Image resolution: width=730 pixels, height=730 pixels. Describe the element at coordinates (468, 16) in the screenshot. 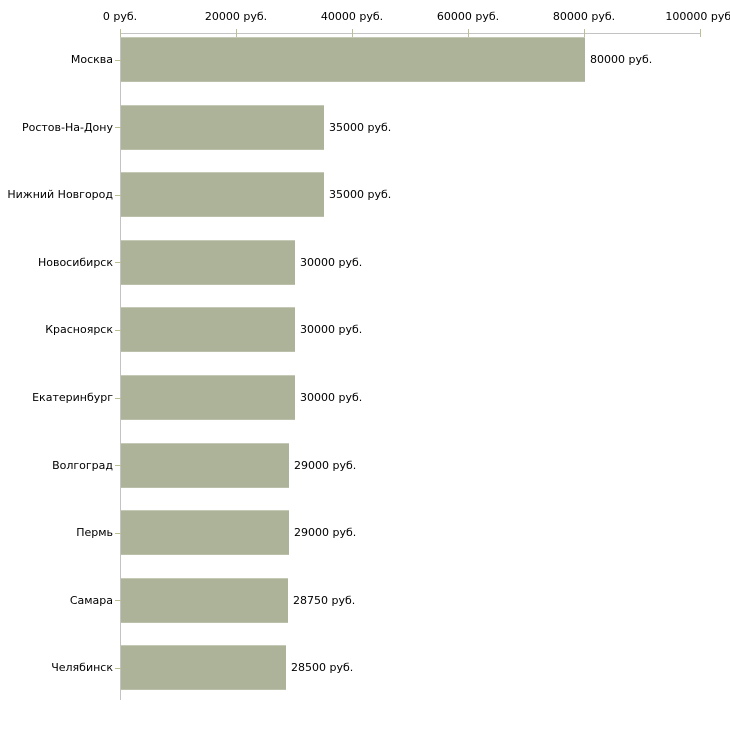

I see `x-axis-tick-label: 60000 руб.` at that location.